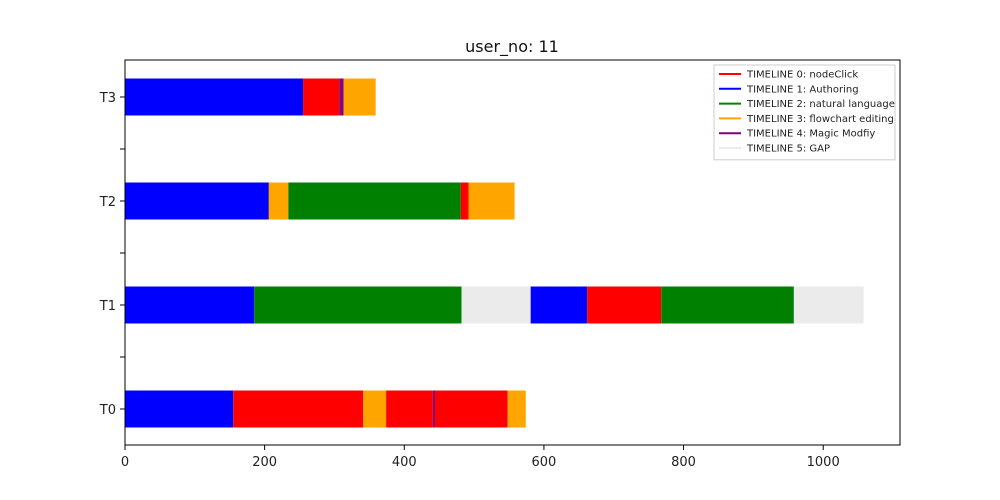  Describe the element at coordinates (107, 98) in the screenshot. I see `y-tick-label: T3` at that location.